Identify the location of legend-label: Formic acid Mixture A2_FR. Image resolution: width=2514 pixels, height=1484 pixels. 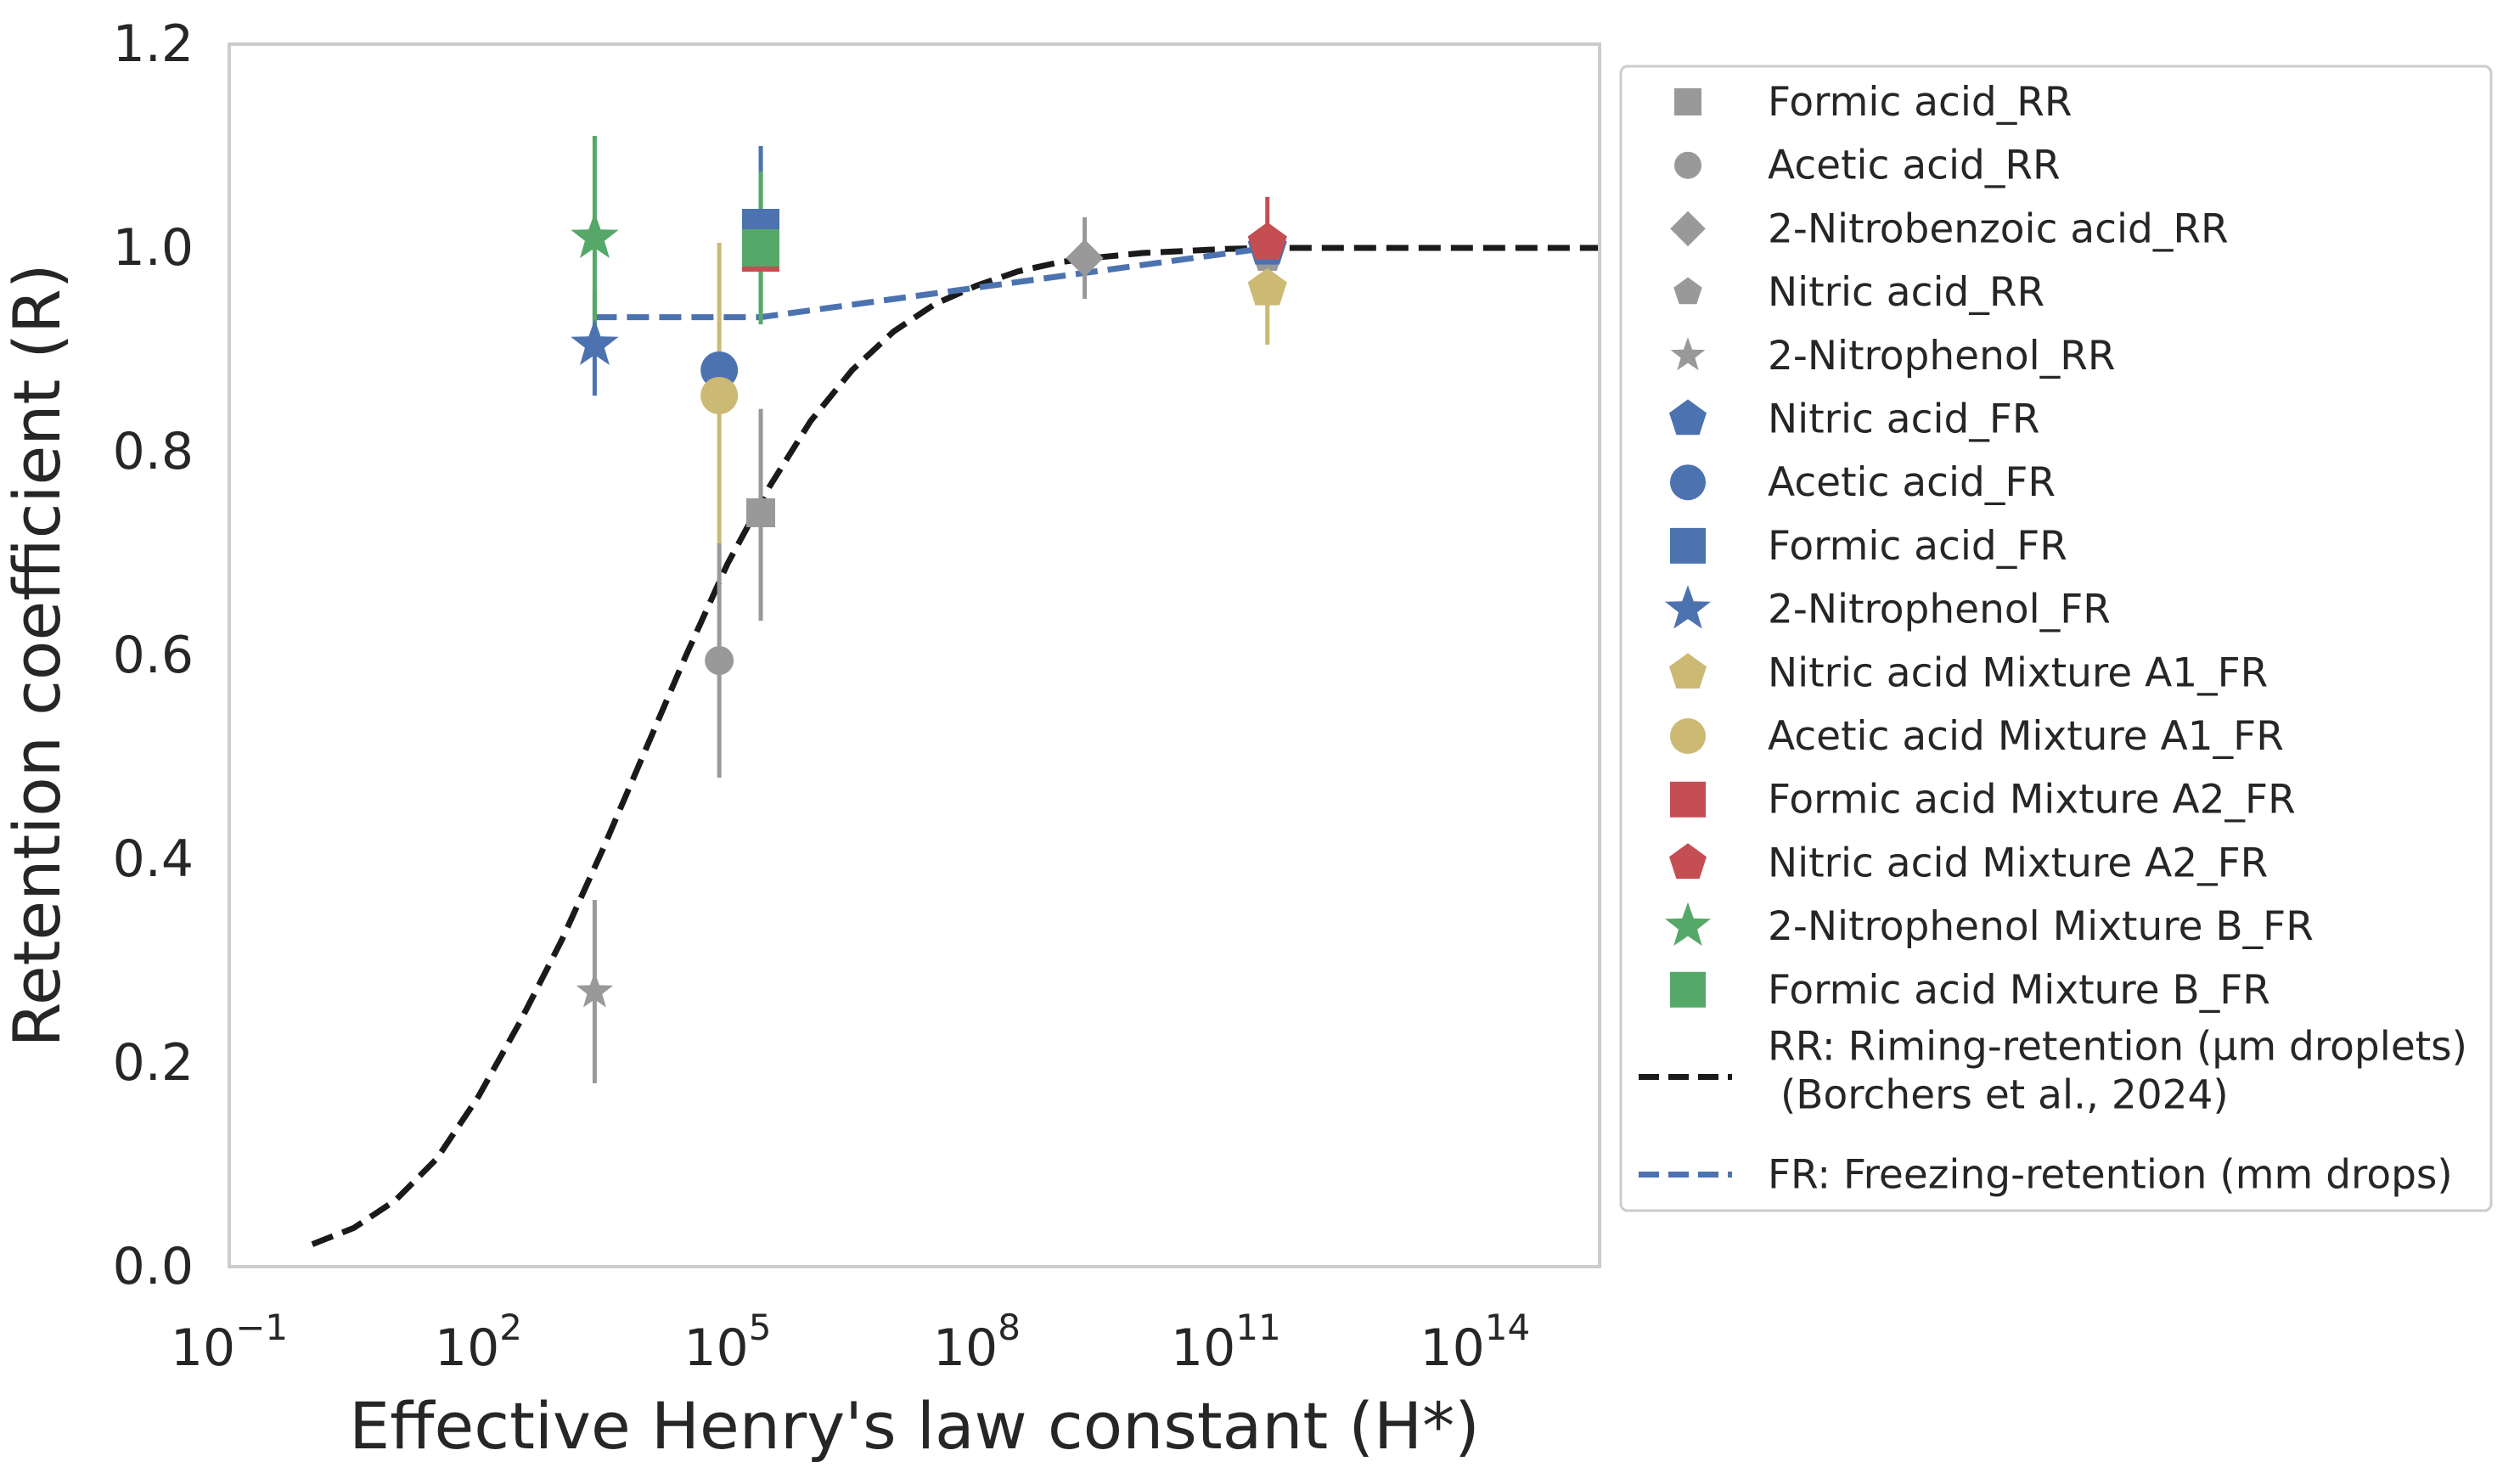
(2032, 800).